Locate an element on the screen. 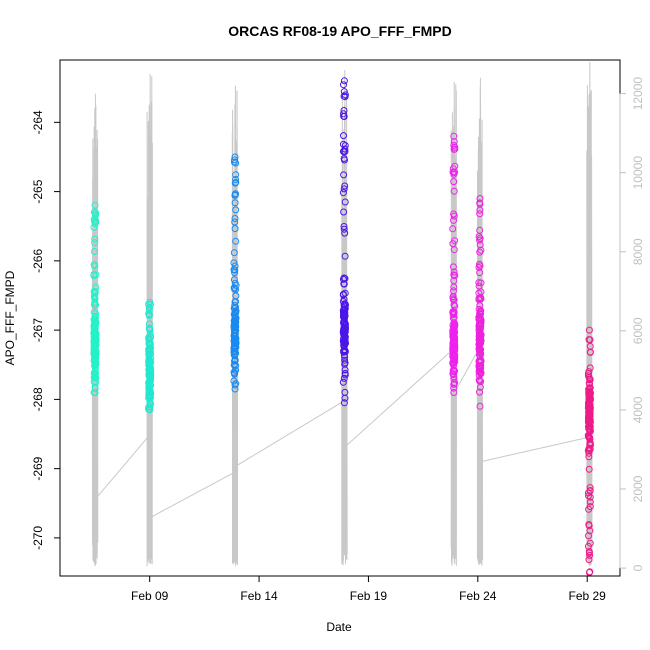  series-rf13 is located at coordinates (480, 302).